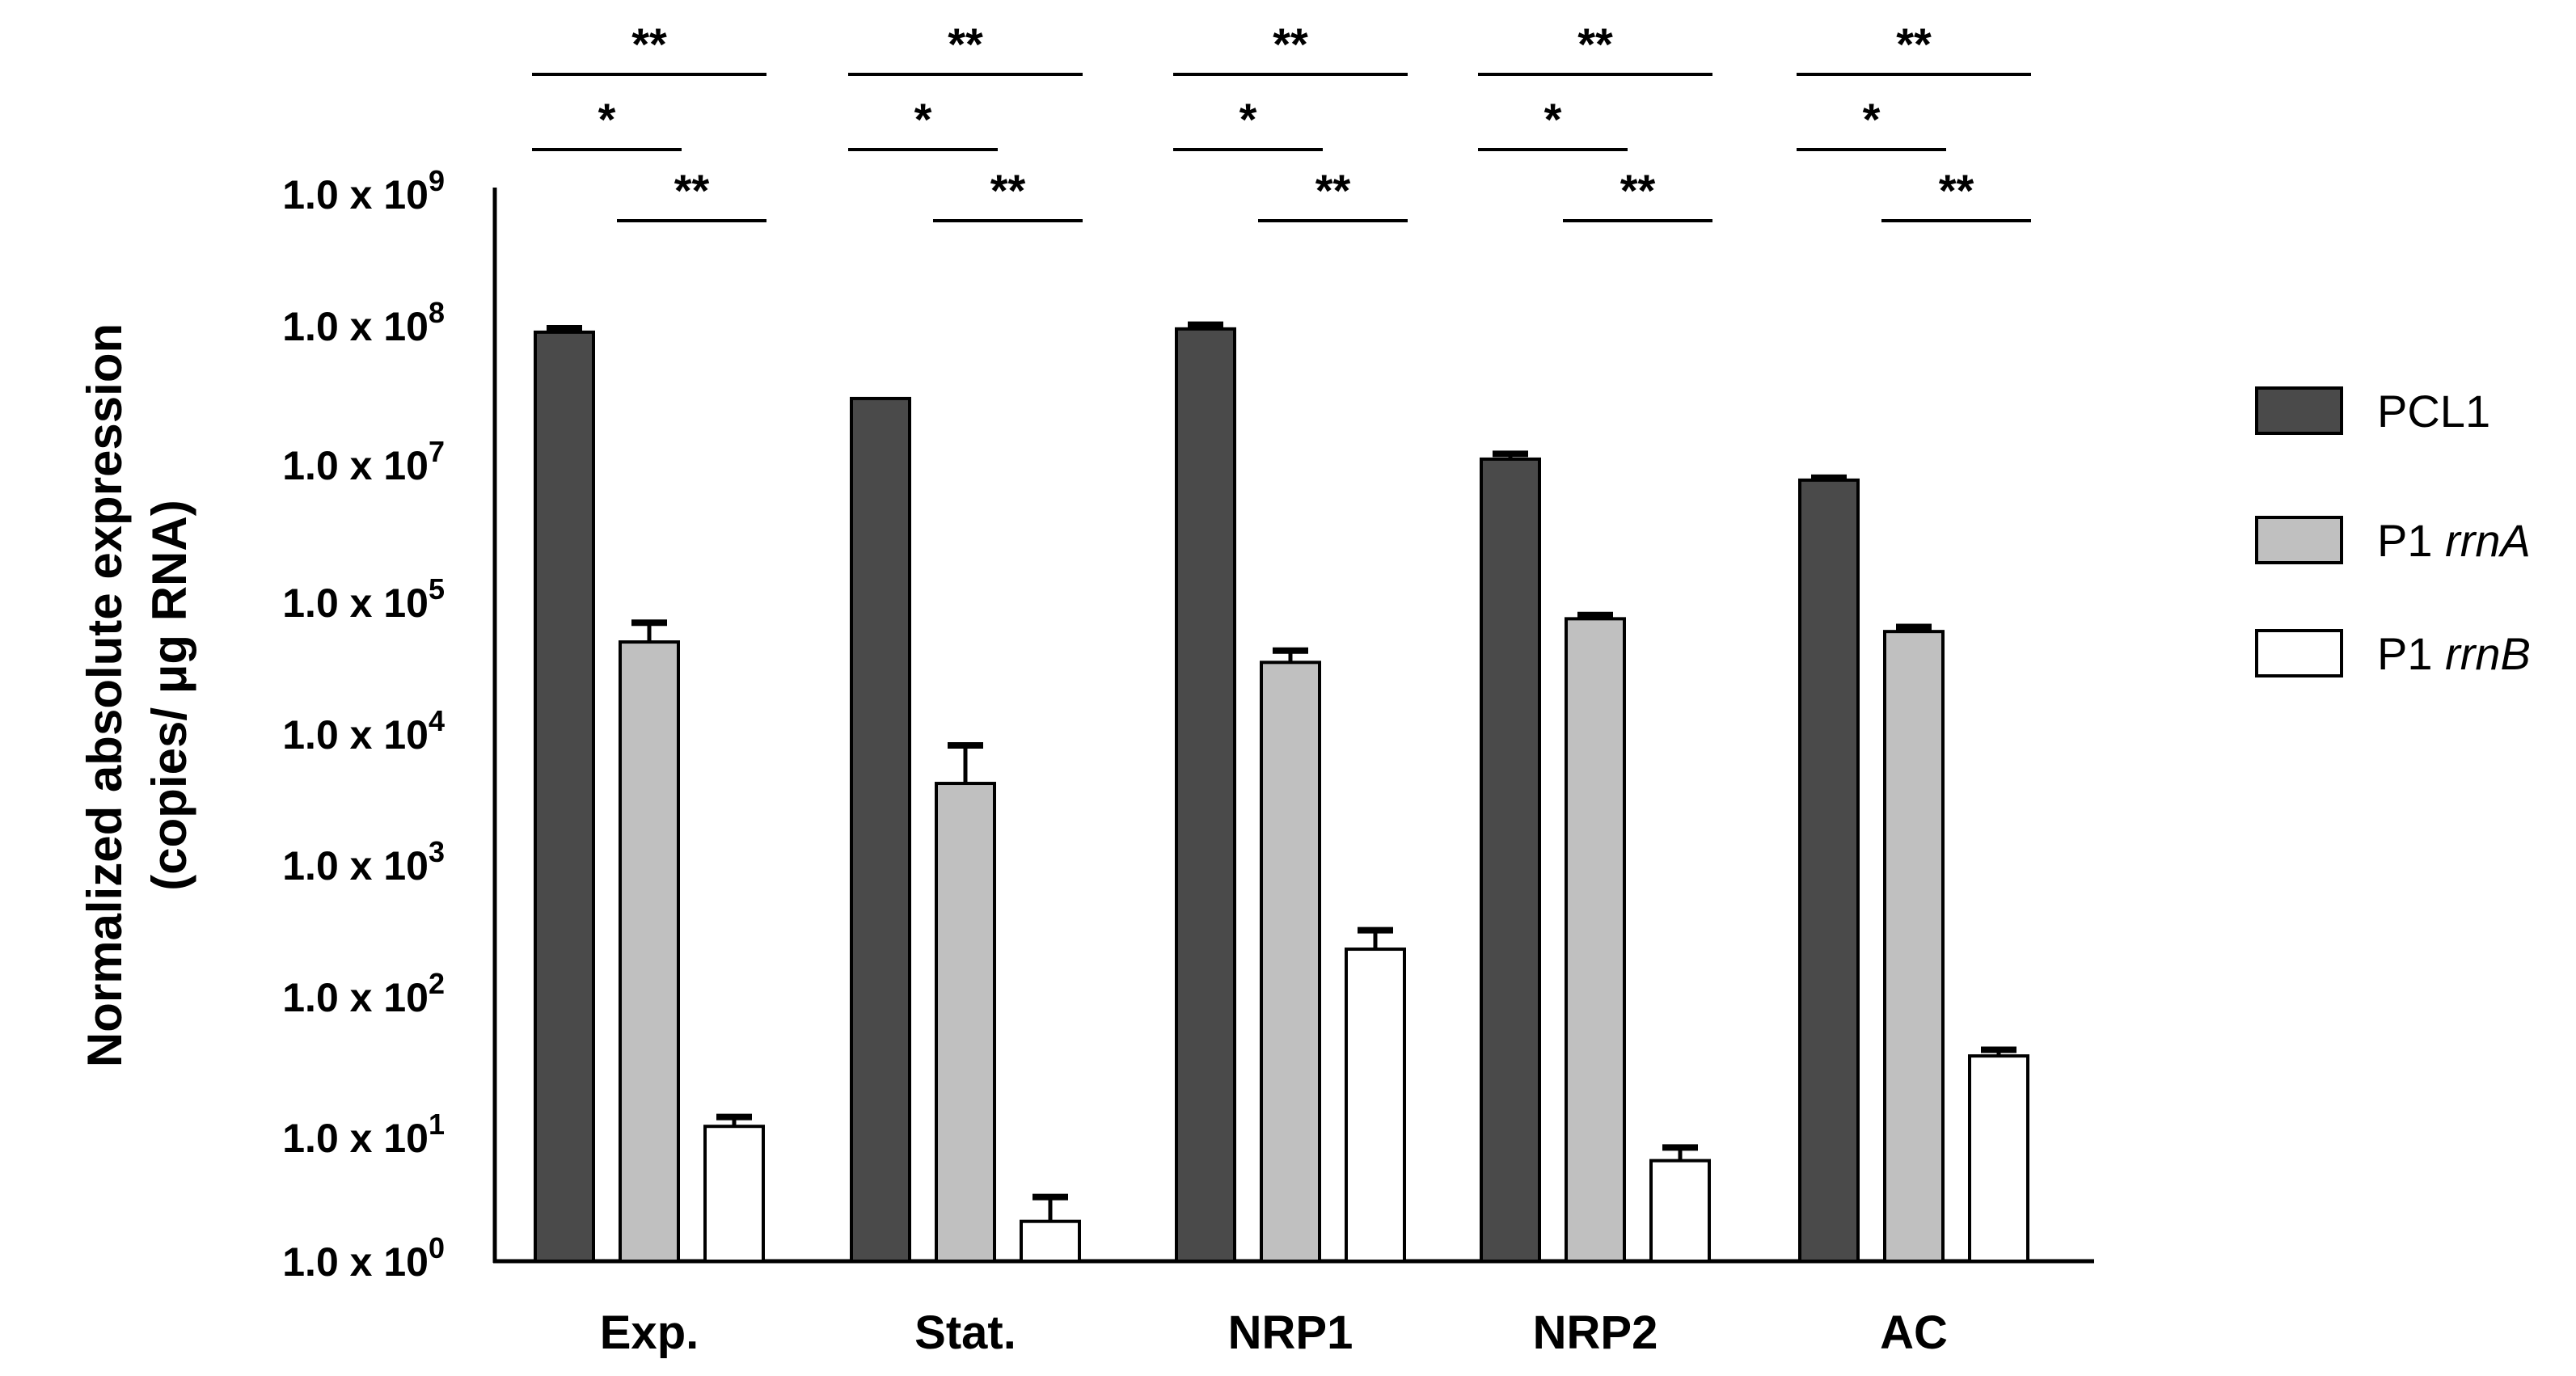  Describe the element at coordinates (363, 190) in the screenshot. I see `y-tick-label: 1.0 x 10⁹` at that location.